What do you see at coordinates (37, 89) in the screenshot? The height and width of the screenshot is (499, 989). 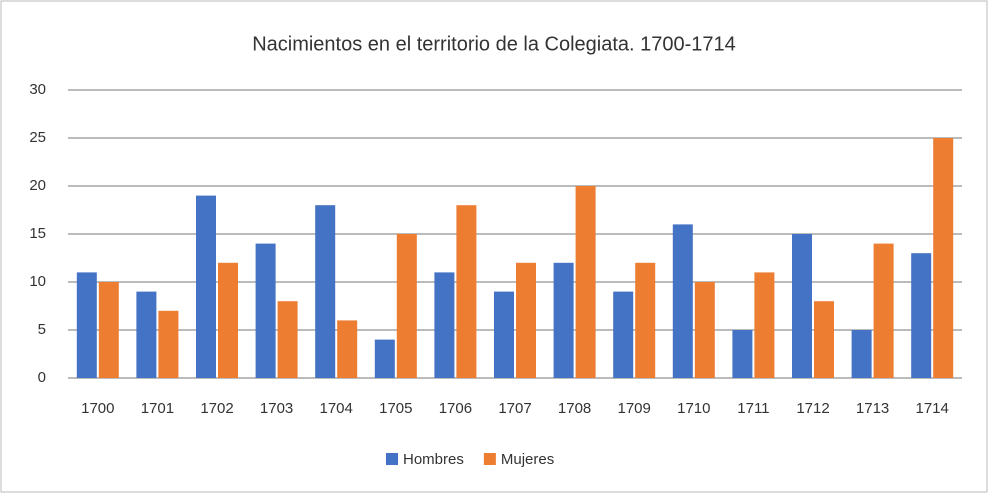 I see `y-tick-label: 30` at bounding box center [37, 89].